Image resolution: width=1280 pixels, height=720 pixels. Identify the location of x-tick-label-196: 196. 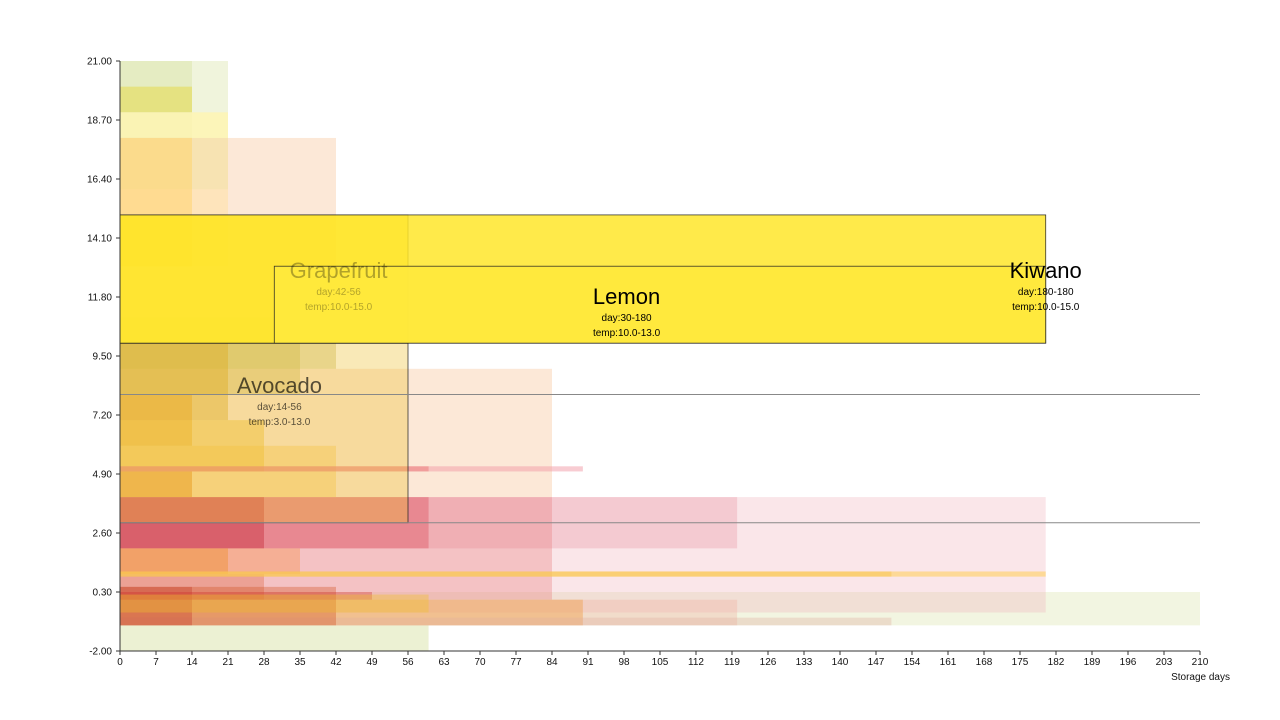
(1128, 662).